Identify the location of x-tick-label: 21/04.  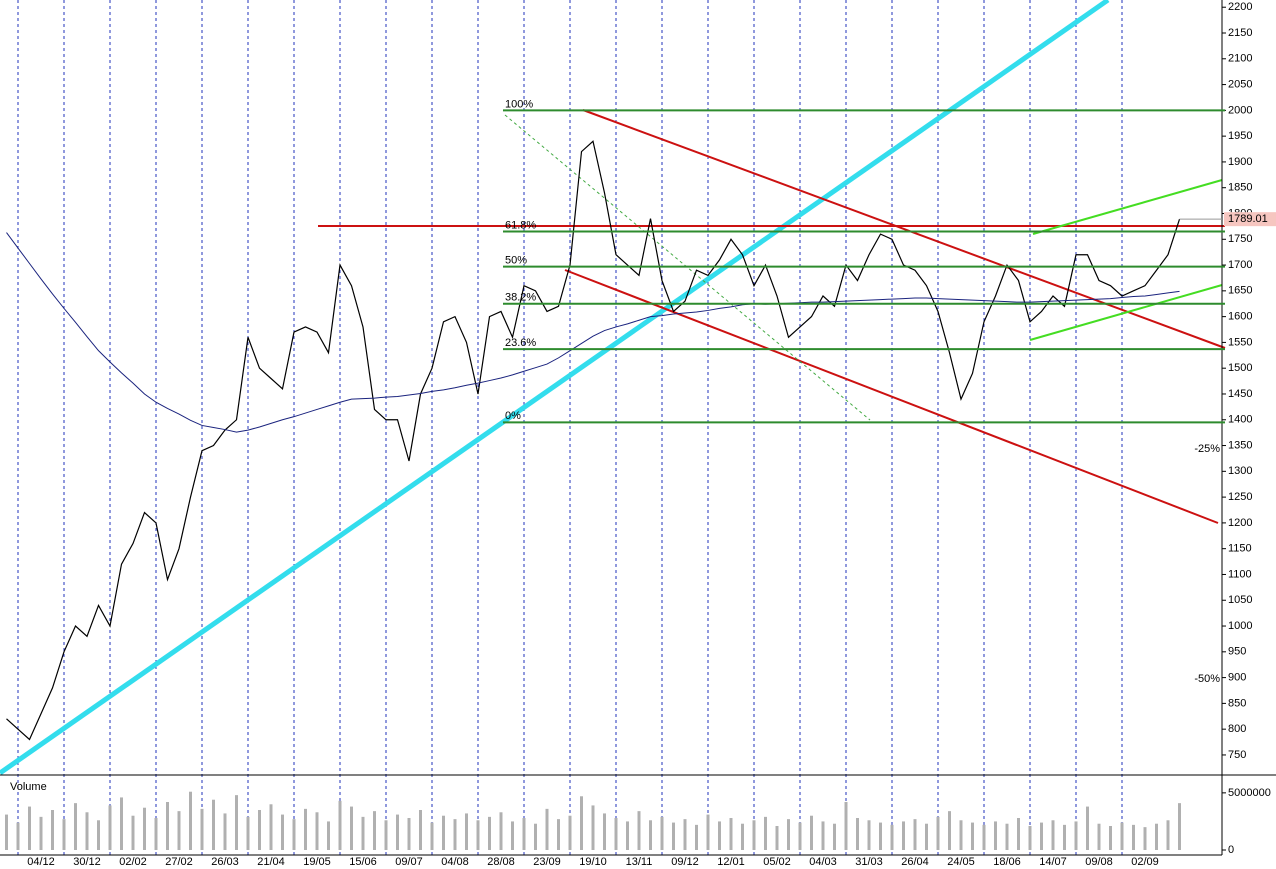
(271, 862).